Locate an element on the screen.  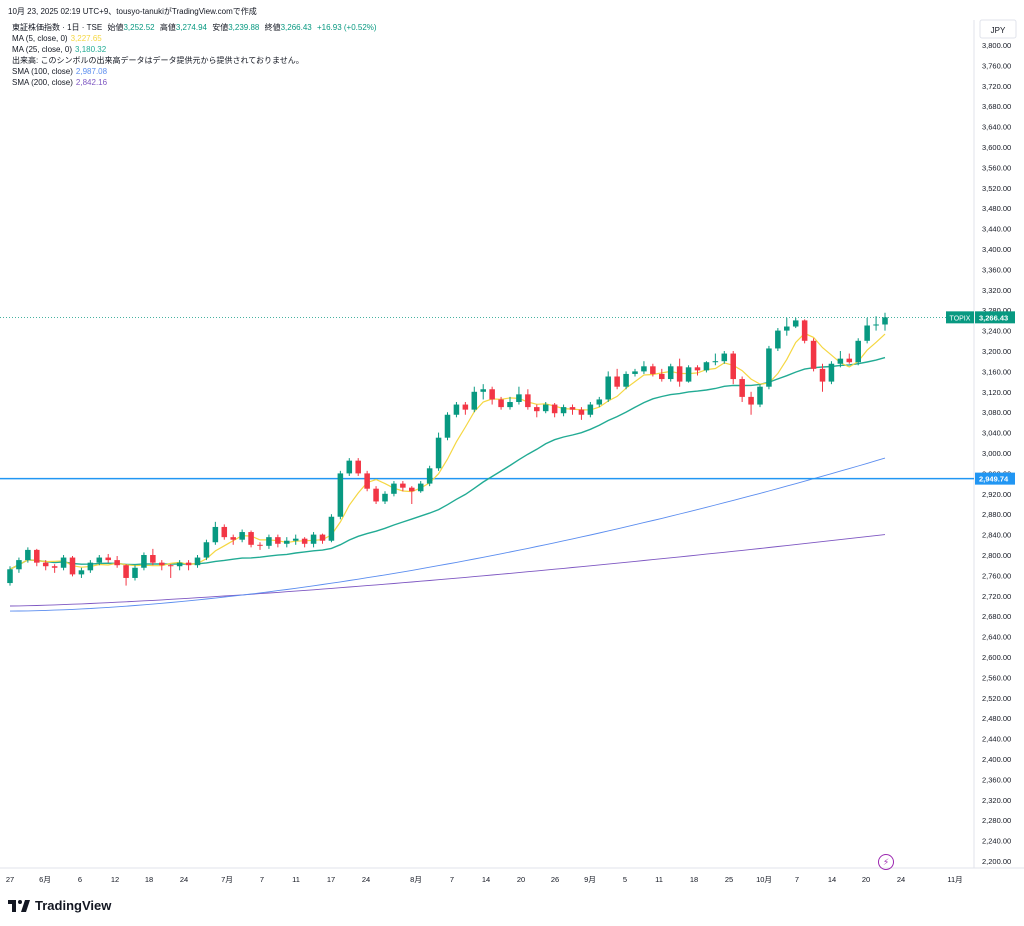
y-tick-label: 3,400.00 is located at coordinates (996, 249).